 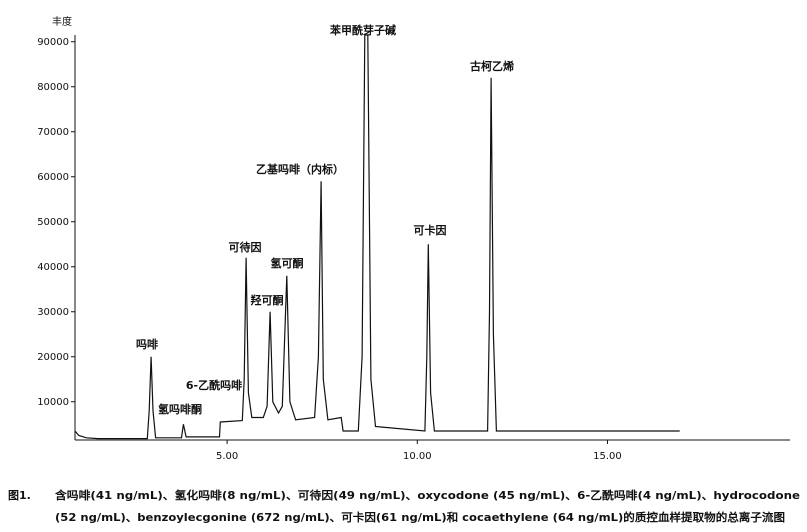 What do you see at coordinates (214, 385) in the screenshot?
I see `peak-label: 6-乙酰吗啡` at bounding box center [214, 385].